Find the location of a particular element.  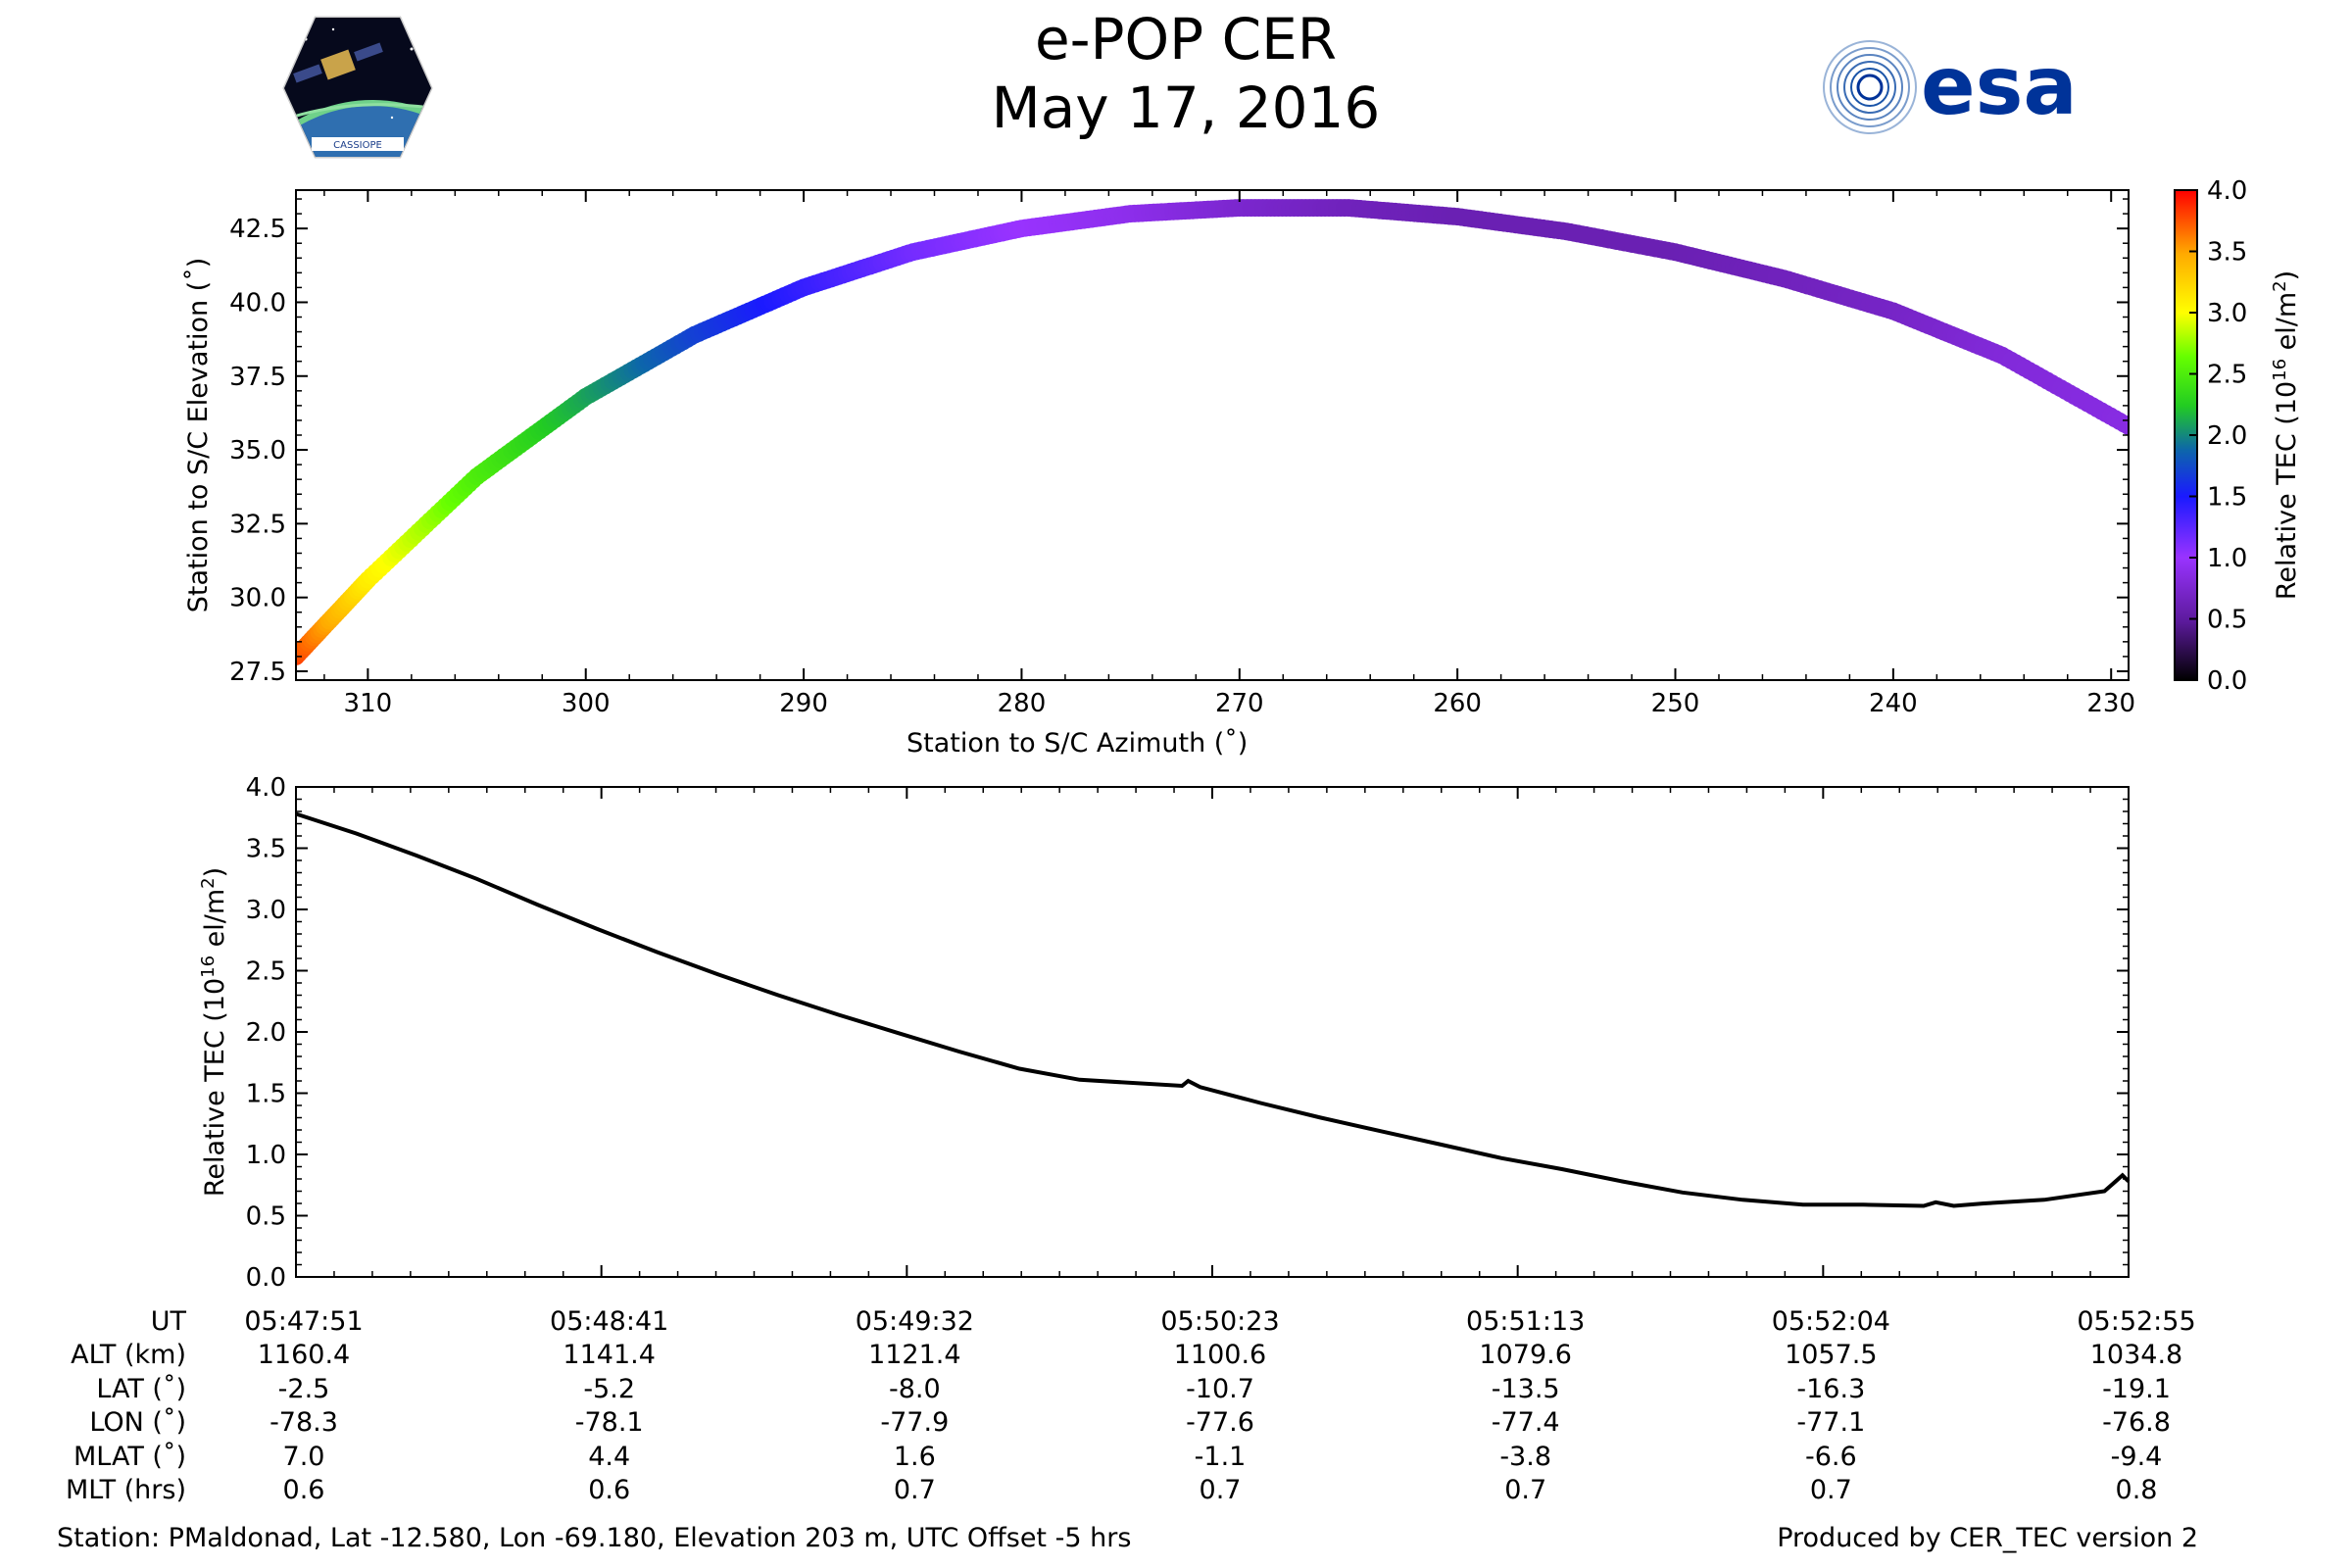

table-cell: 1121.4 is located at coordinates (914, 1355).